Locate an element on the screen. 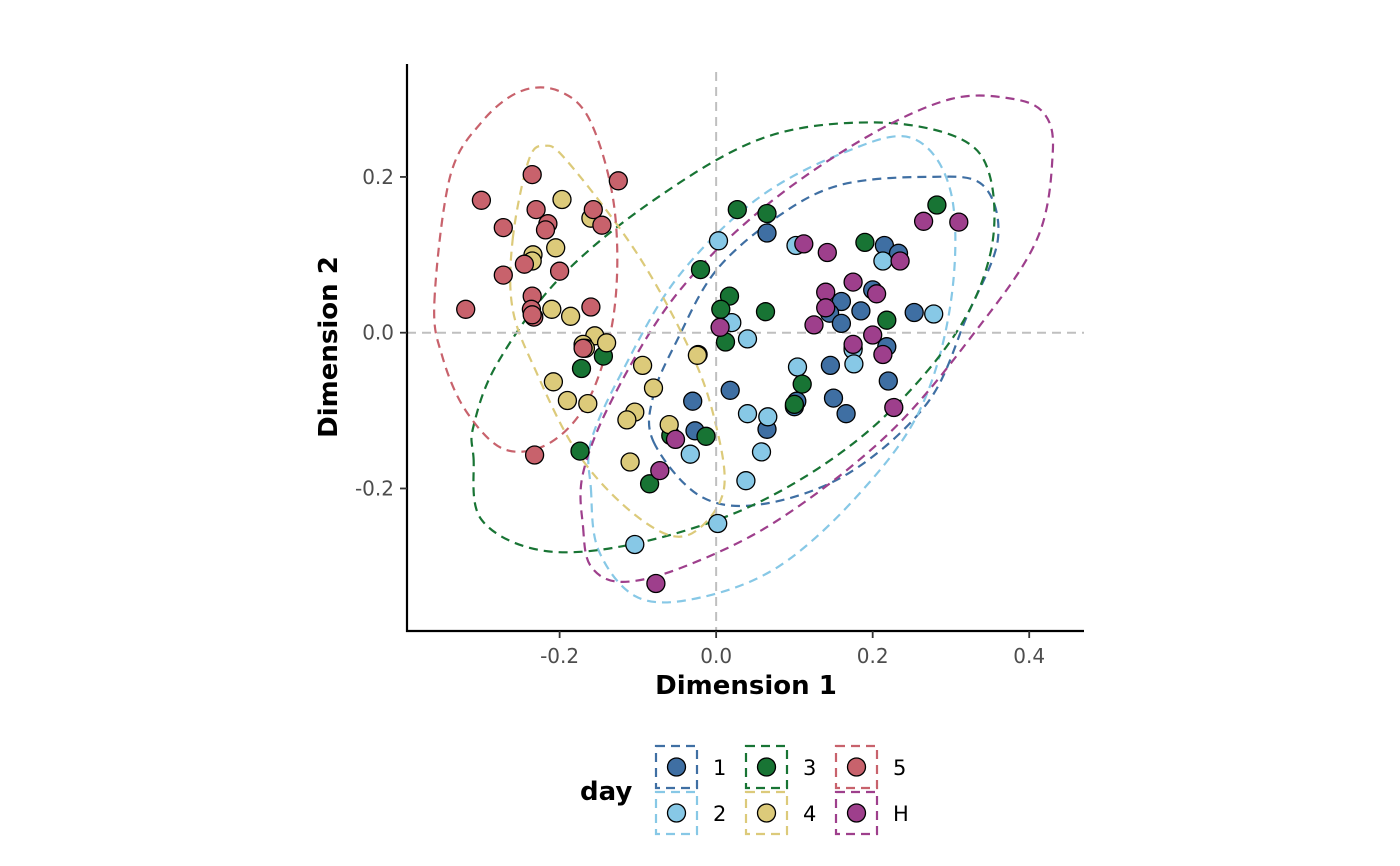 This screenshot has width=1400, height=866. legend-label: 2 is located at coordinates (719, 814).